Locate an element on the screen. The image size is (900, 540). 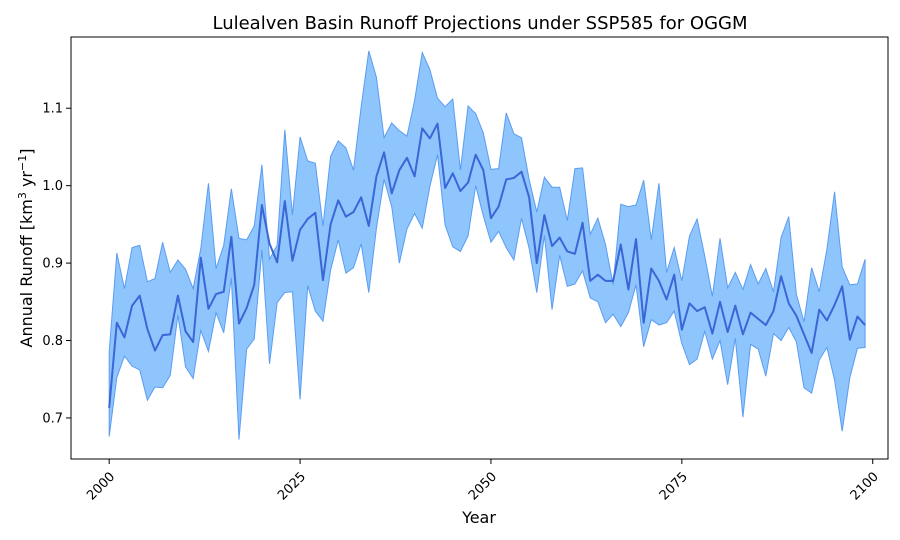
y-tick-label: 0.9 is located at coordinates (52, 264).